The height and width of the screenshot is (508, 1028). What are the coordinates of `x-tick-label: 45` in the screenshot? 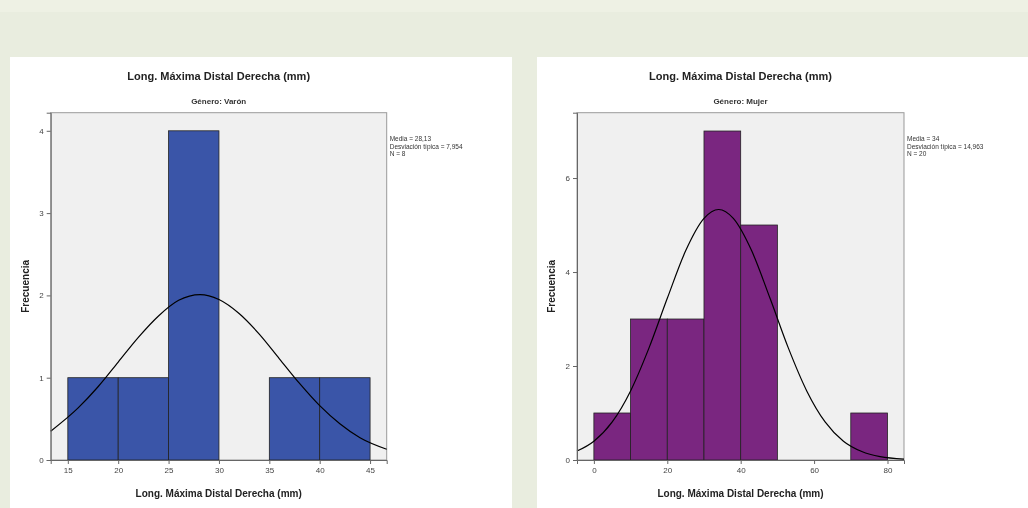 It's located at (371, 470).